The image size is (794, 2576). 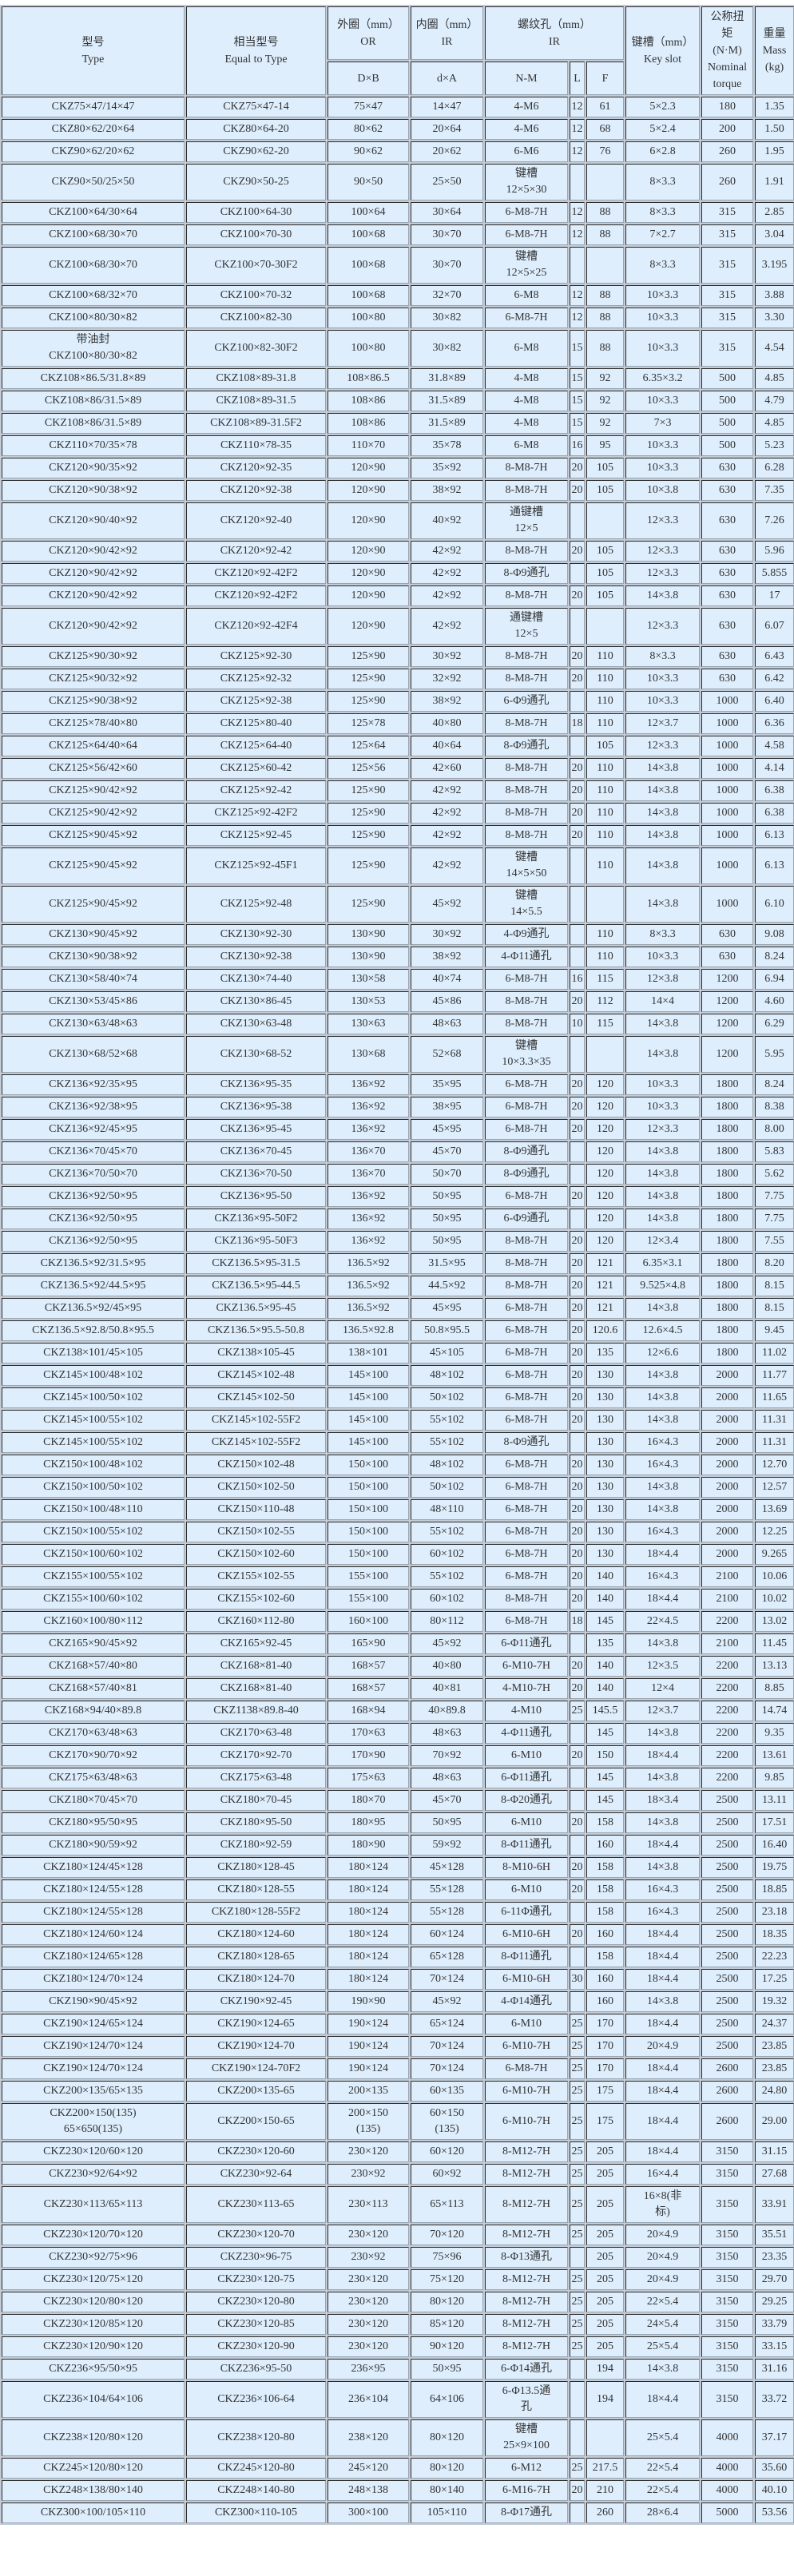 I want to click on cell-equal-to-type: CKZ190×124-70, so click(x=256, y=2046).